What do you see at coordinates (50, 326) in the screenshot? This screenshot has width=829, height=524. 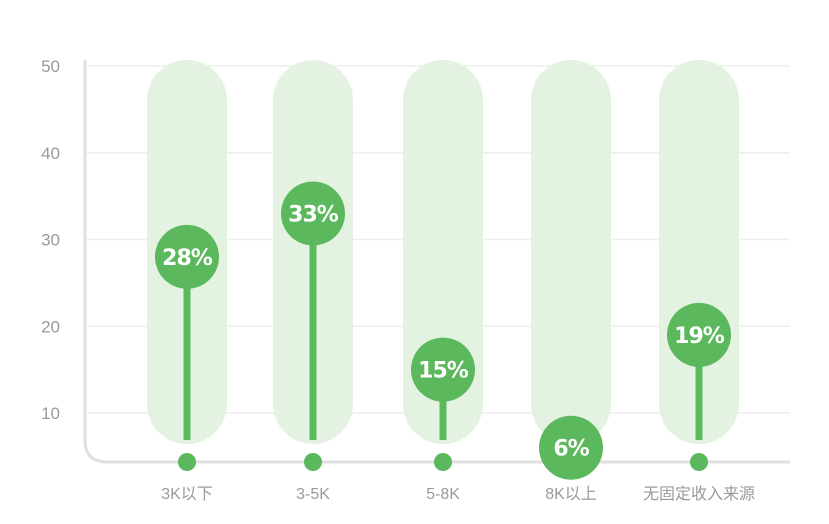 I see `y-tick-label: 20` at bounding box center [50, 326].